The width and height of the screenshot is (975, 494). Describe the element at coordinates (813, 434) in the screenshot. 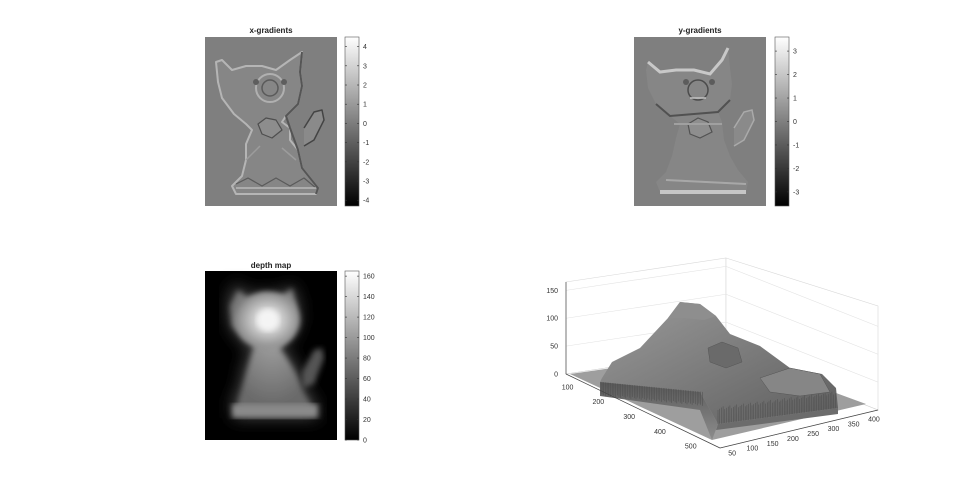

I see `x-tick-label: 250` at that location.